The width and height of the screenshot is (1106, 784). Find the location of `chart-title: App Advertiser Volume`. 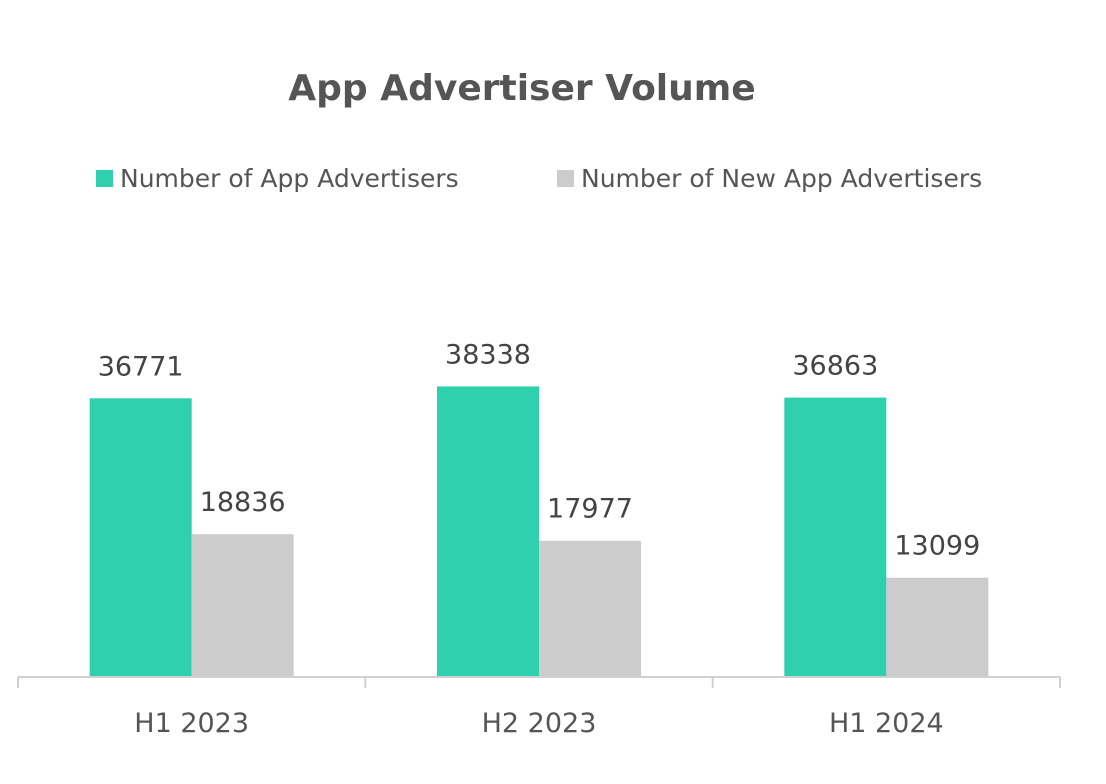

chart-title: App Advertiser Volume is located at coordinates (521, 88).